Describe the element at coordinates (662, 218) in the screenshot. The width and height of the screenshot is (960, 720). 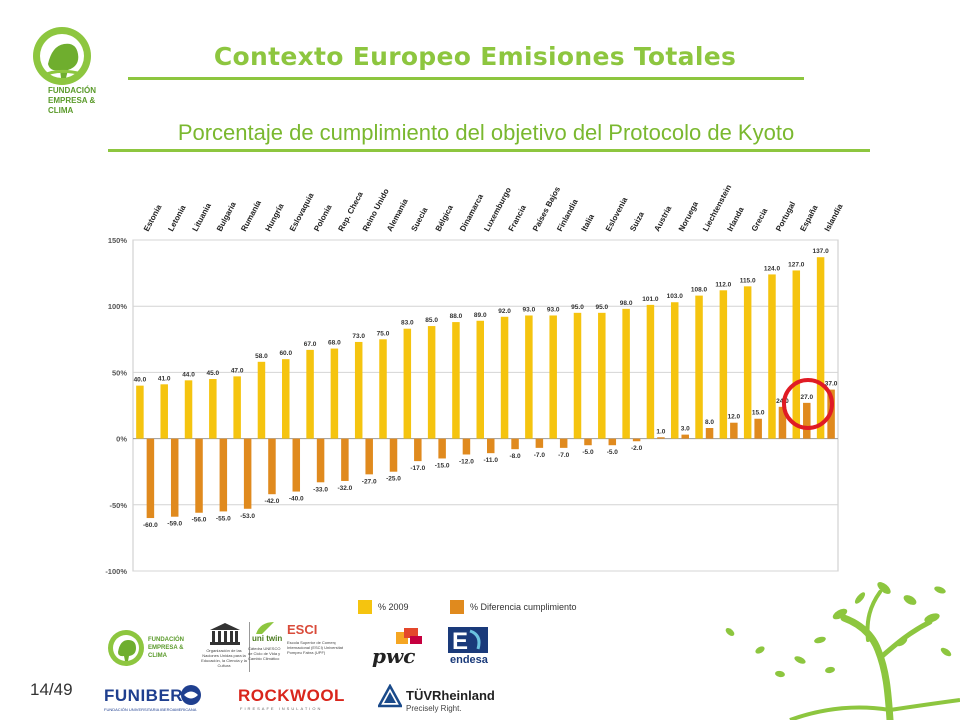
I see `category-label: Austria` at that location.